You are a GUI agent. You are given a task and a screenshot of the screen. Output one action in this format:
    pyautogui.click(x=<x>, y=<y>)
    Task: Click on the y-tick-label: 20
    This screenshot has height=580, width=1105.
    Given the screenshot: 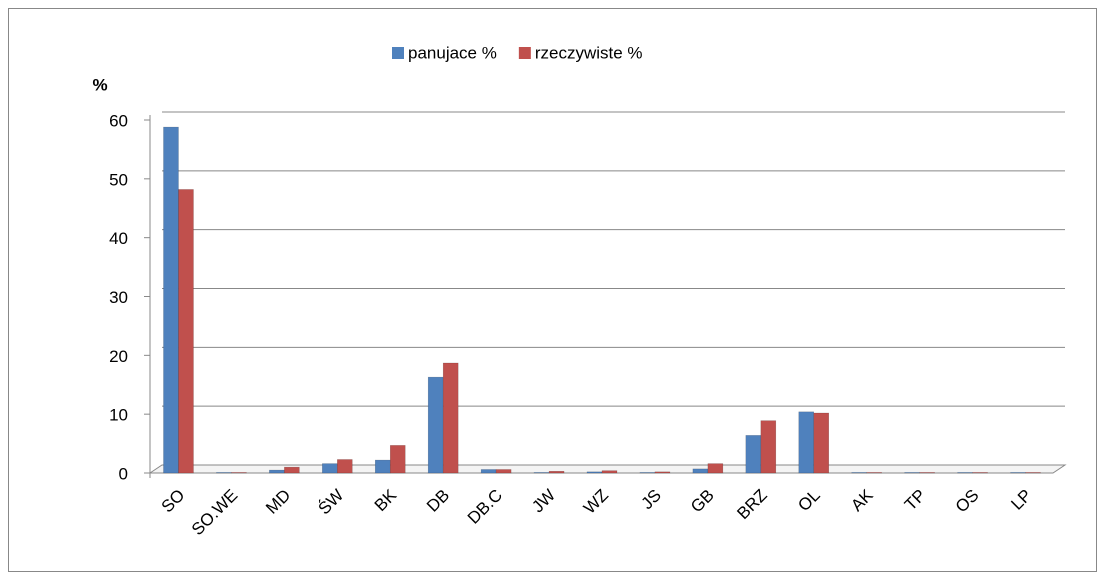 What is the action you would take?
    pyautogui.click(x=118, y=356)
    